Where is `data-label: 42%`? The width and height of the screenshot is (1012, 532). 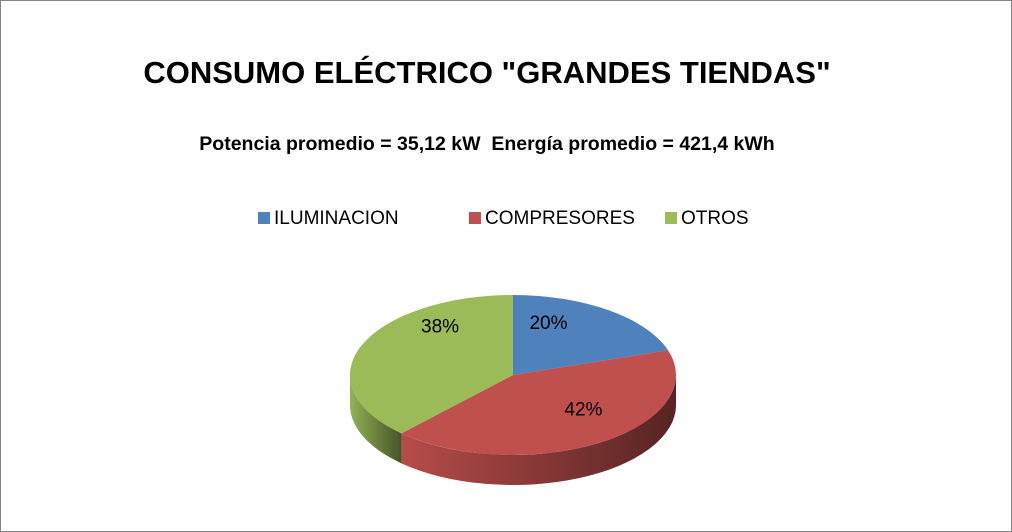 data-label: 42% is located at coordinates (583, 410).